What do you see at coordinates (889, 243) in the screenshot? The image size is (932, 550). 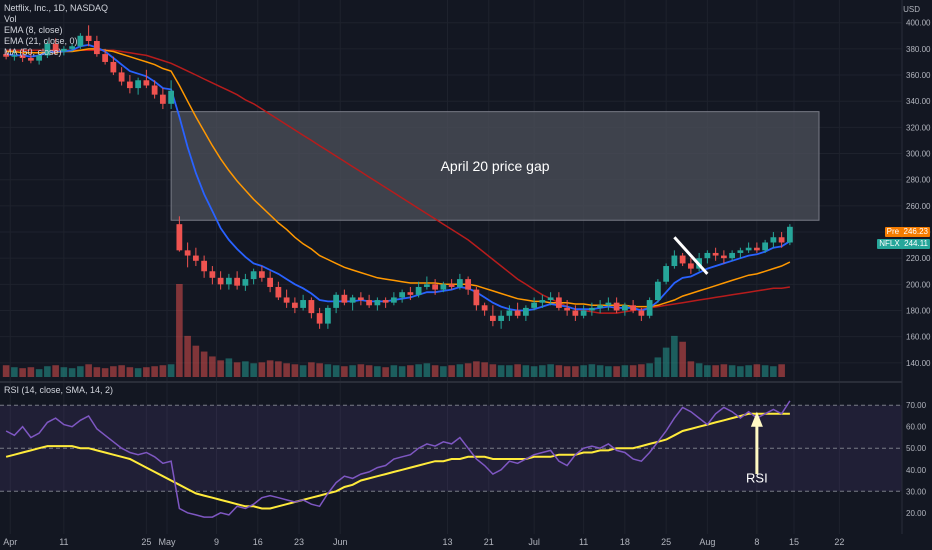 I see `nflx-label: NFLX` at bounding box center [889, 243].